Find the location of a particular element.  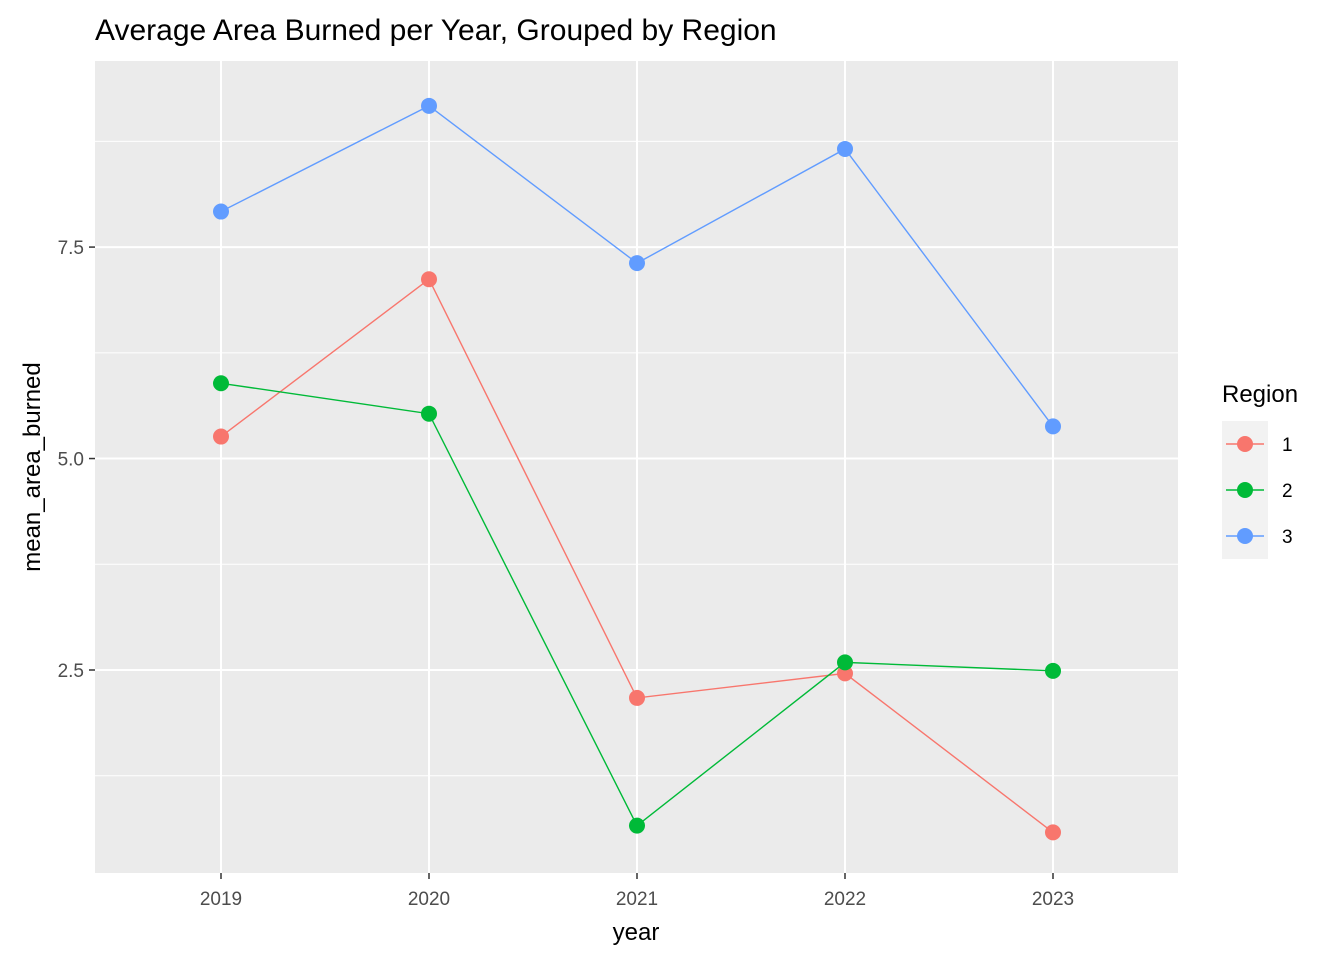

data-point-region-1-2021 is located at coordinates (637, 697).